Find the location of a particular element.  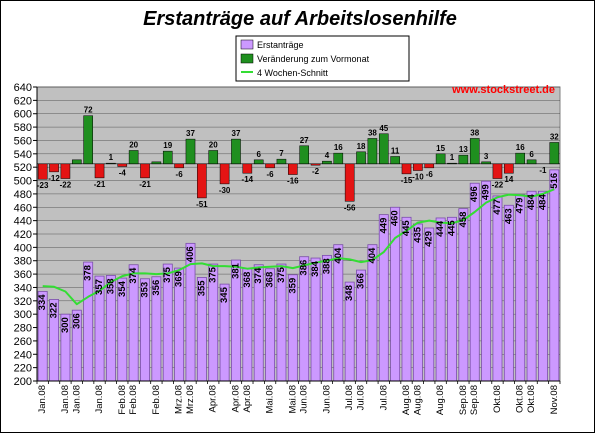

claims-value-label: 378 is located at coordinates (88, 273).